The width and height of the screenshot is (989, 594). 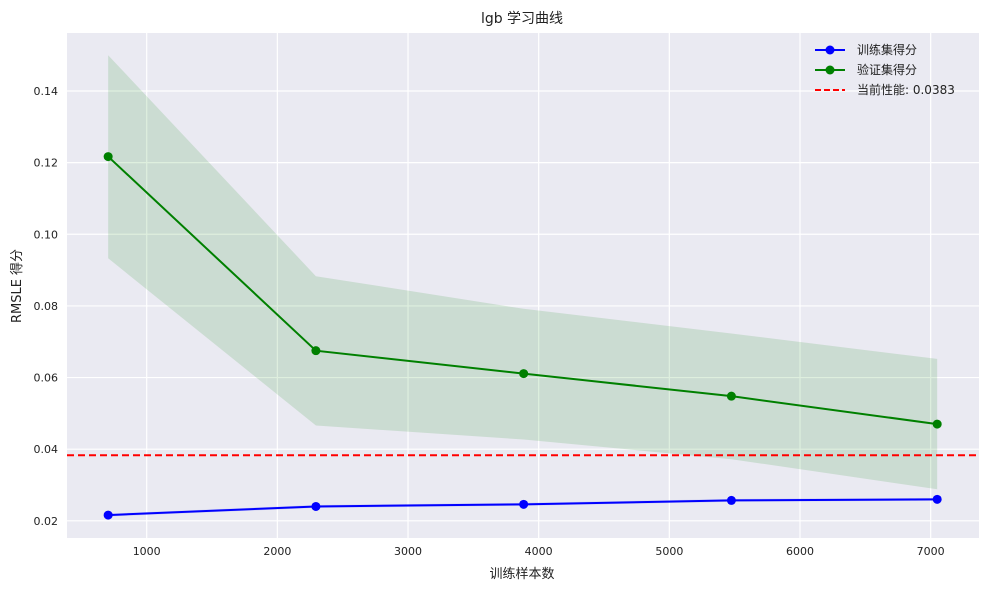 I want to click on chart-title: lgb 学习曲线, so click(x=522, y=19).